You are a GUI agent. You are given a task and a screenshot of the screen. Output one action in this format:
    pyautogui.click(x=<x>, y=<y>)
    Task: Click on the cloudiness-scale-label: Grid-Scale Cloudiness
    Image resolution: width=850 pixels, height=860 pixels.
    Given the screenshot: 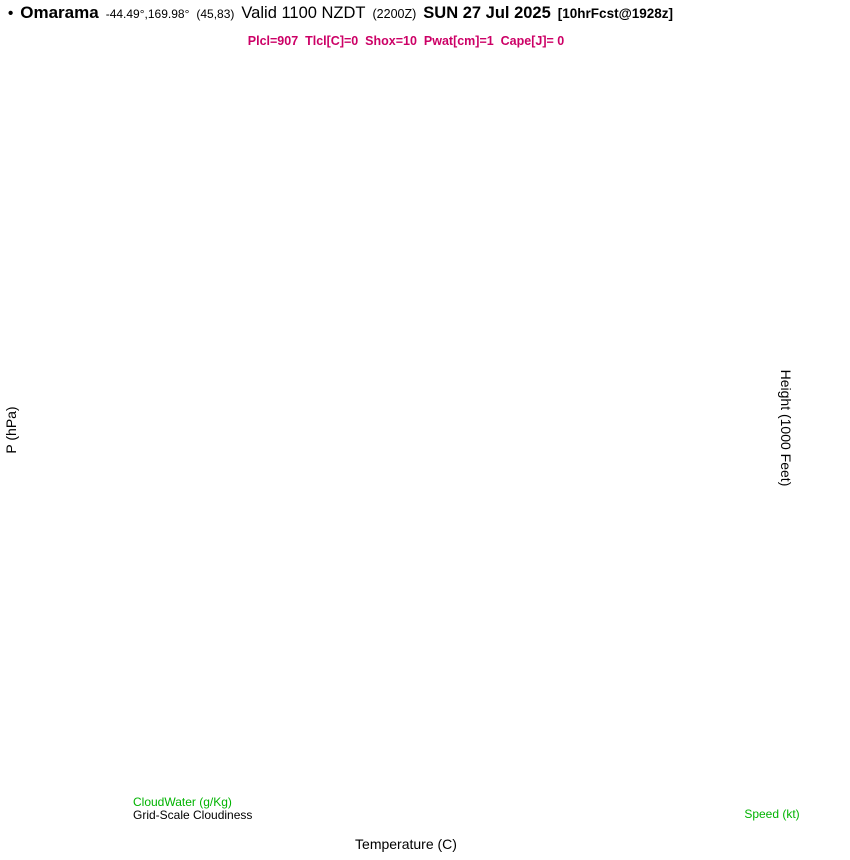 What is the action you would take?
    pyautogui.click(x=192, y=815)
    